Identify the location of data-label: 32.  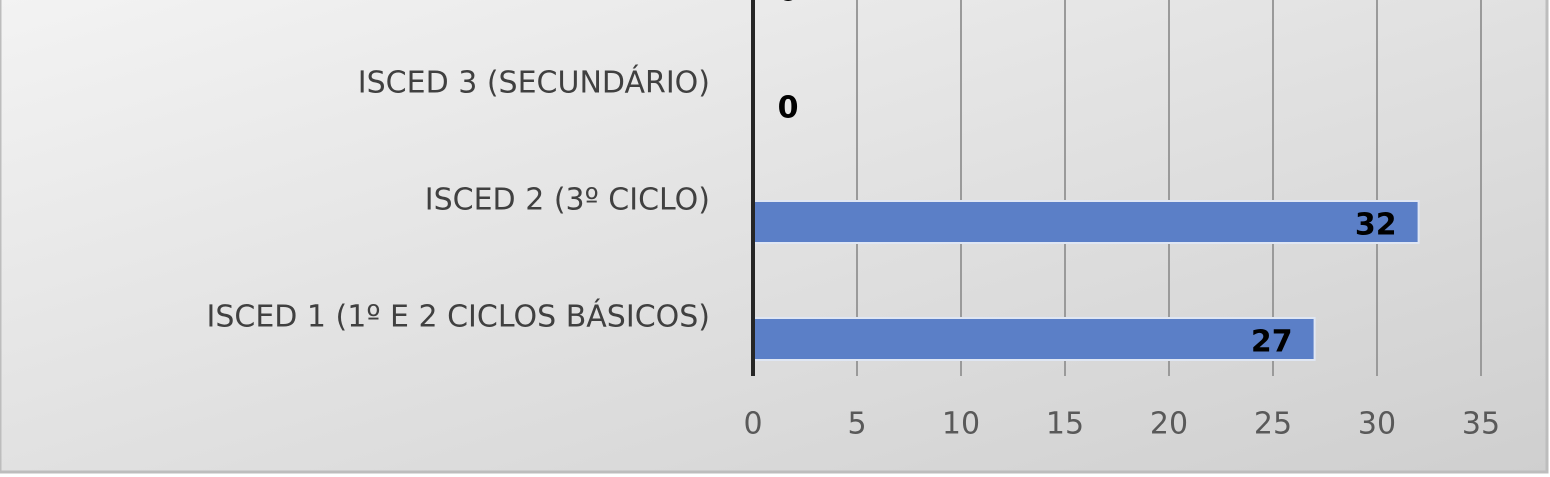
(1376, 225).